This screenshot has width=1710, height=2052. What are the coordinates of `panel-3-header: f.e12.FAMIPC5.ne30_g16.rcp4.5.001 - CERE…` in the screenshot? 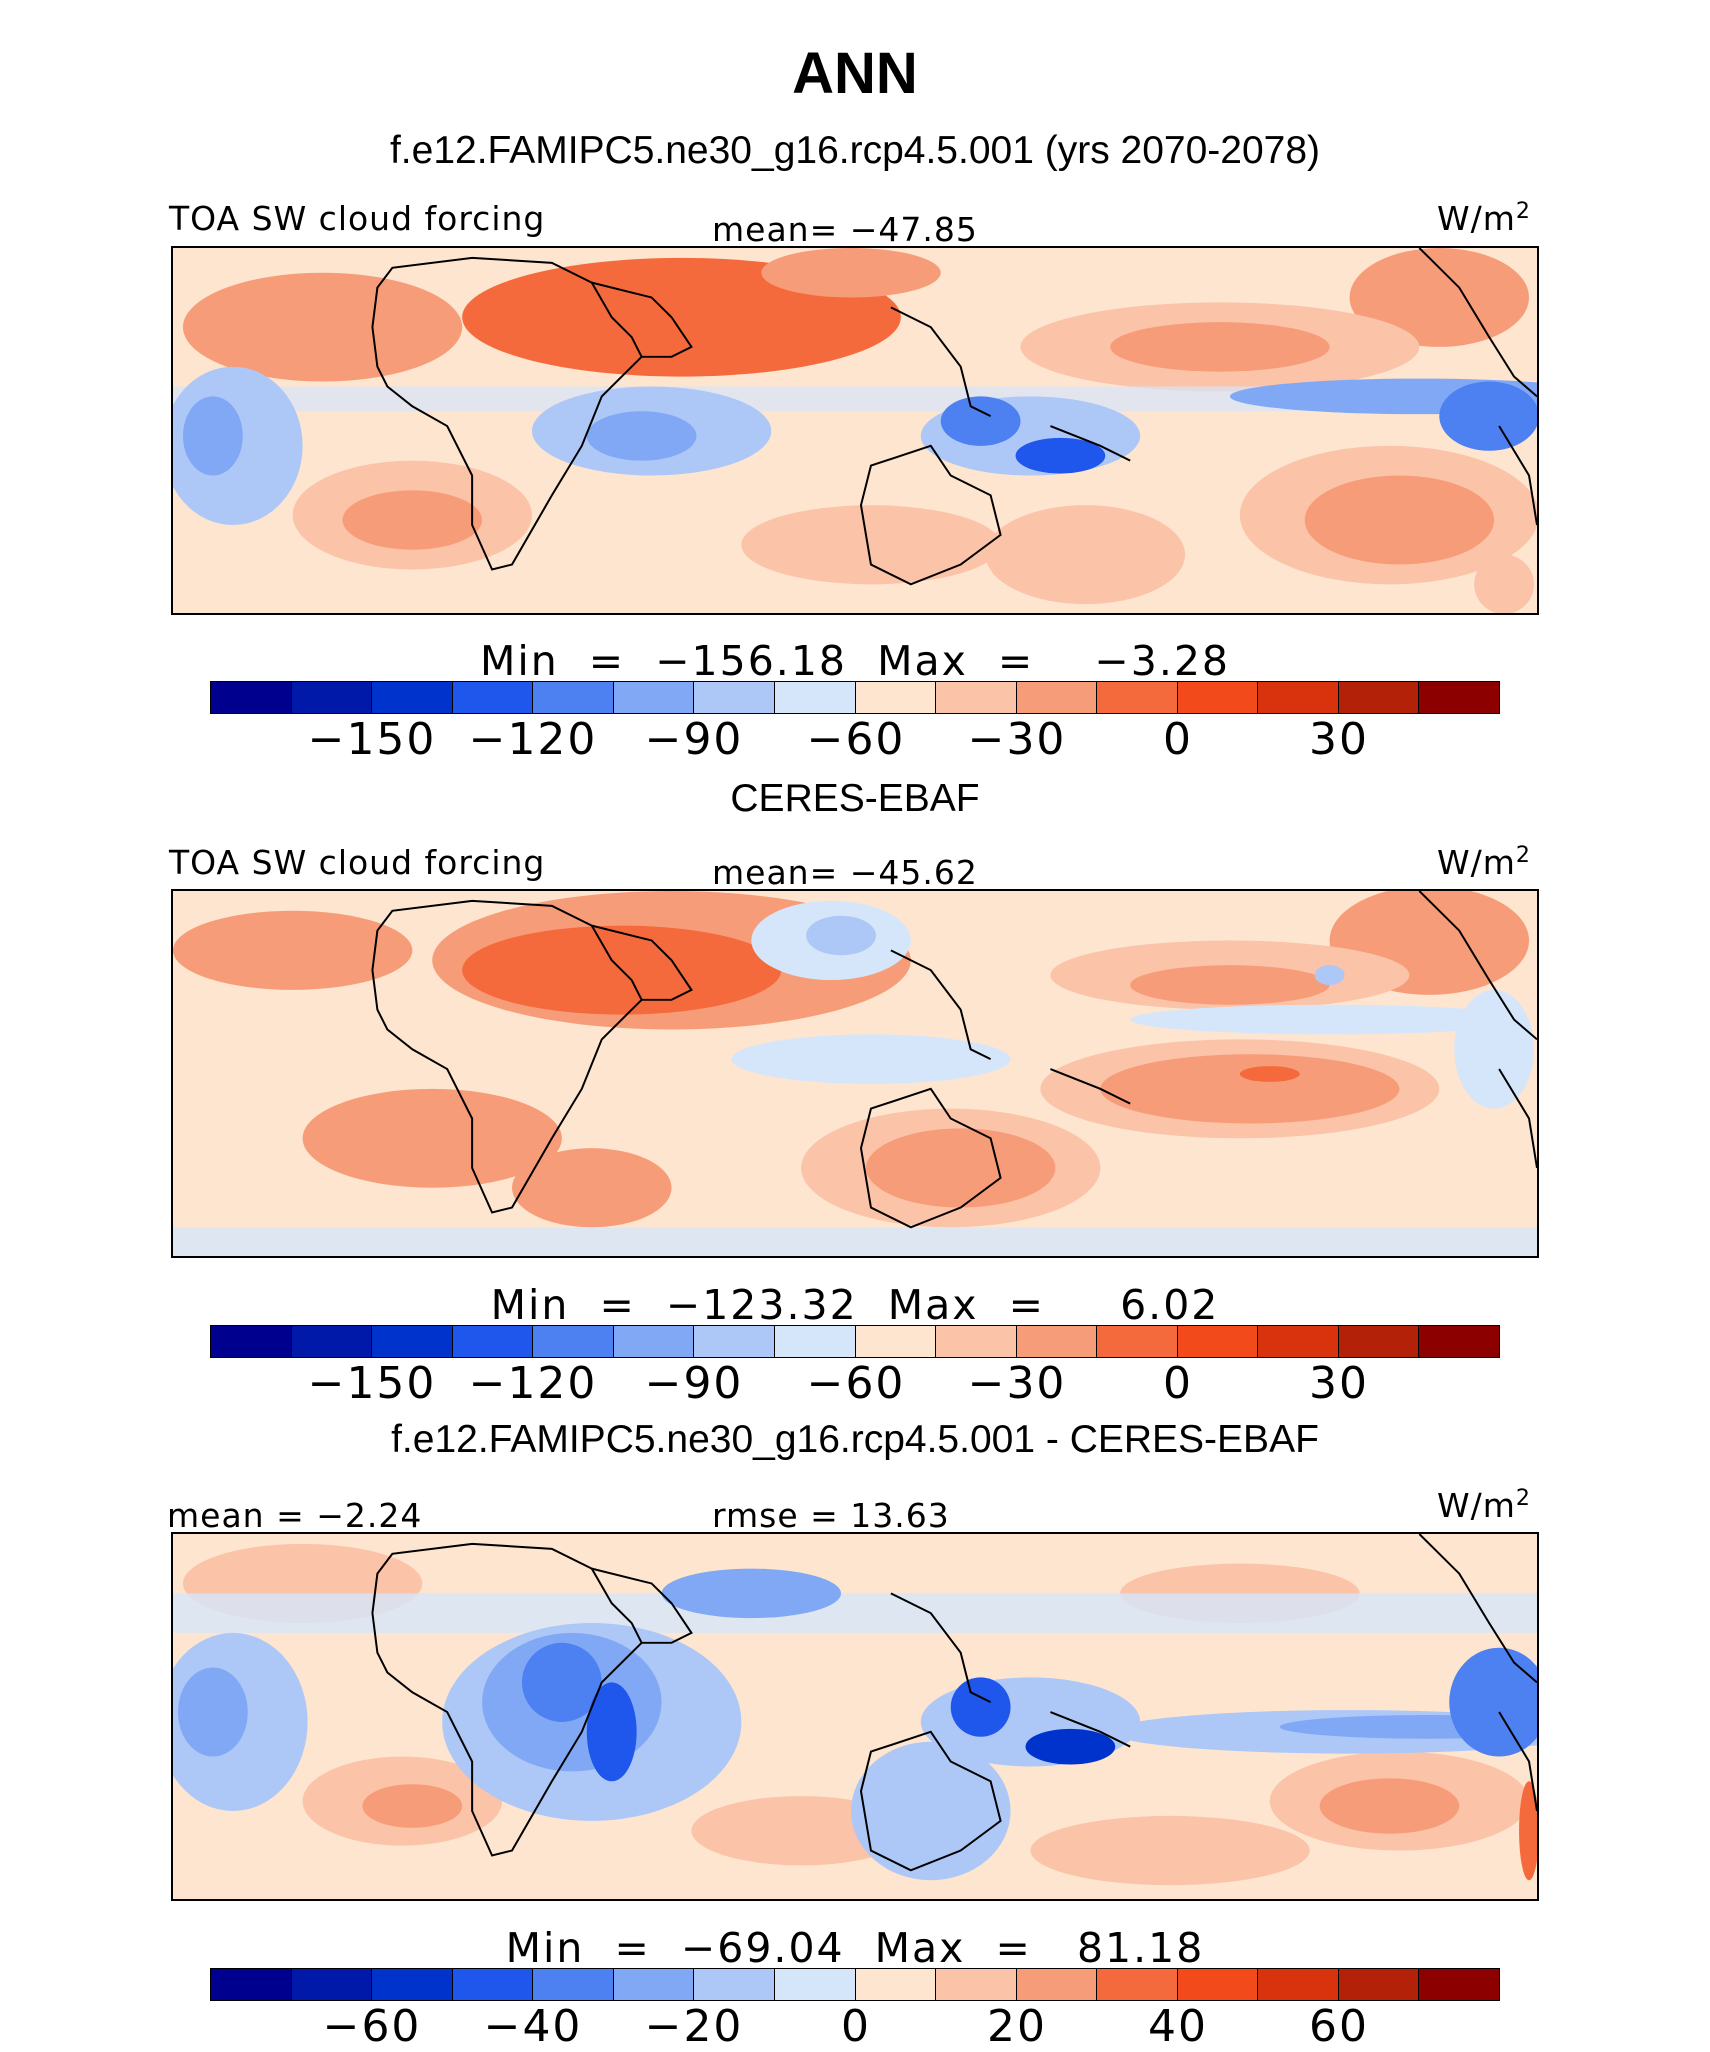 It's located at (855, 1439).